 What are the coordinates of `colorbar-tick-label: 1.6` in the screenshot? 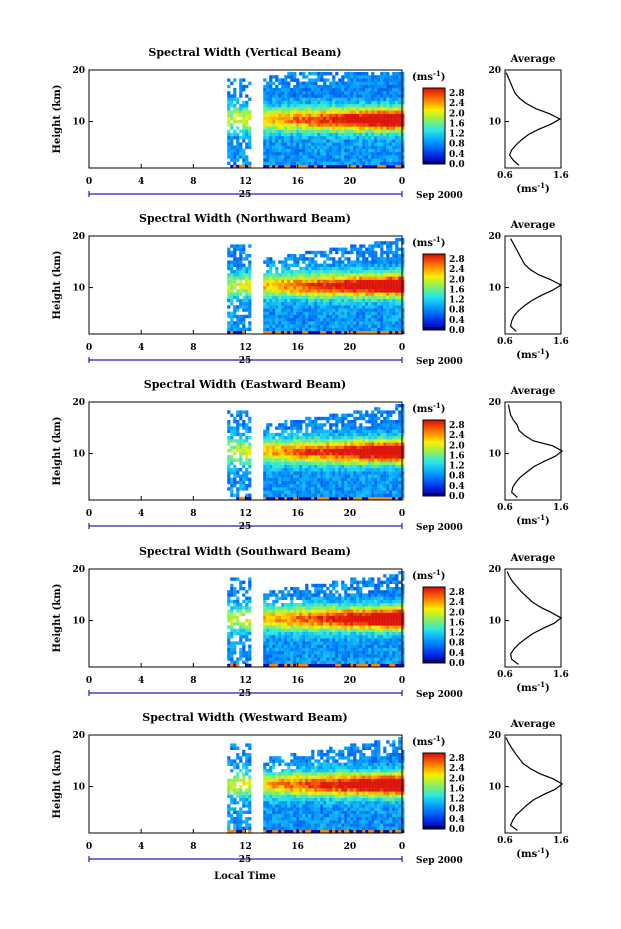 It's located at (457, 124).